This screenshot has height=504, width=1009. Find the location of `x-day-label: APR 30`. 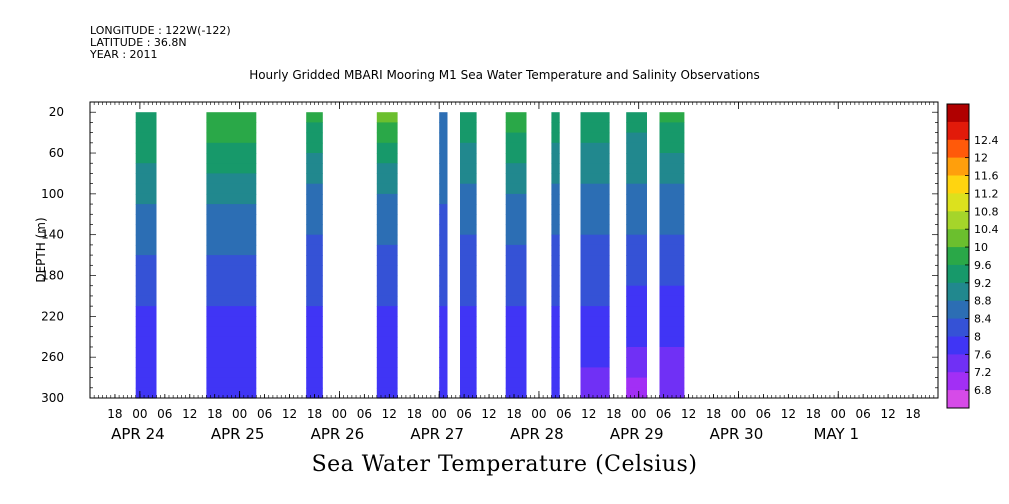

x-day-label: APR 30 is located at coordinates (737, 434).